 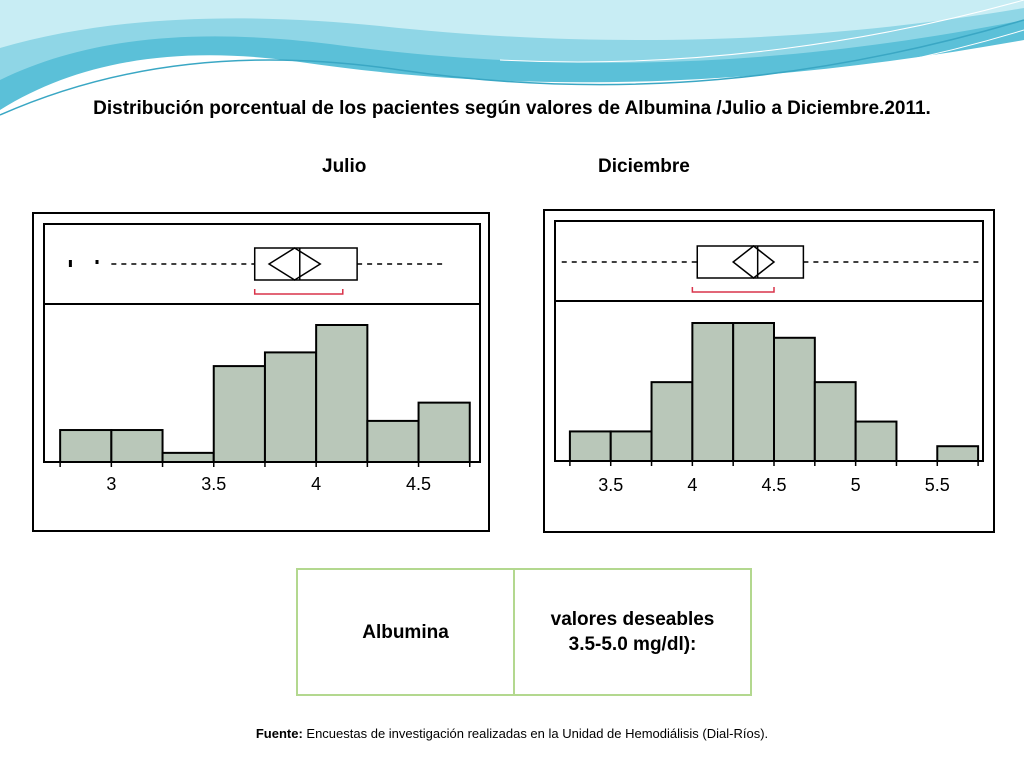 What do you see at coordinates (937, 485) in the screenshot?
I see `tick-label: 5.5` at bounding box center [937, 485].